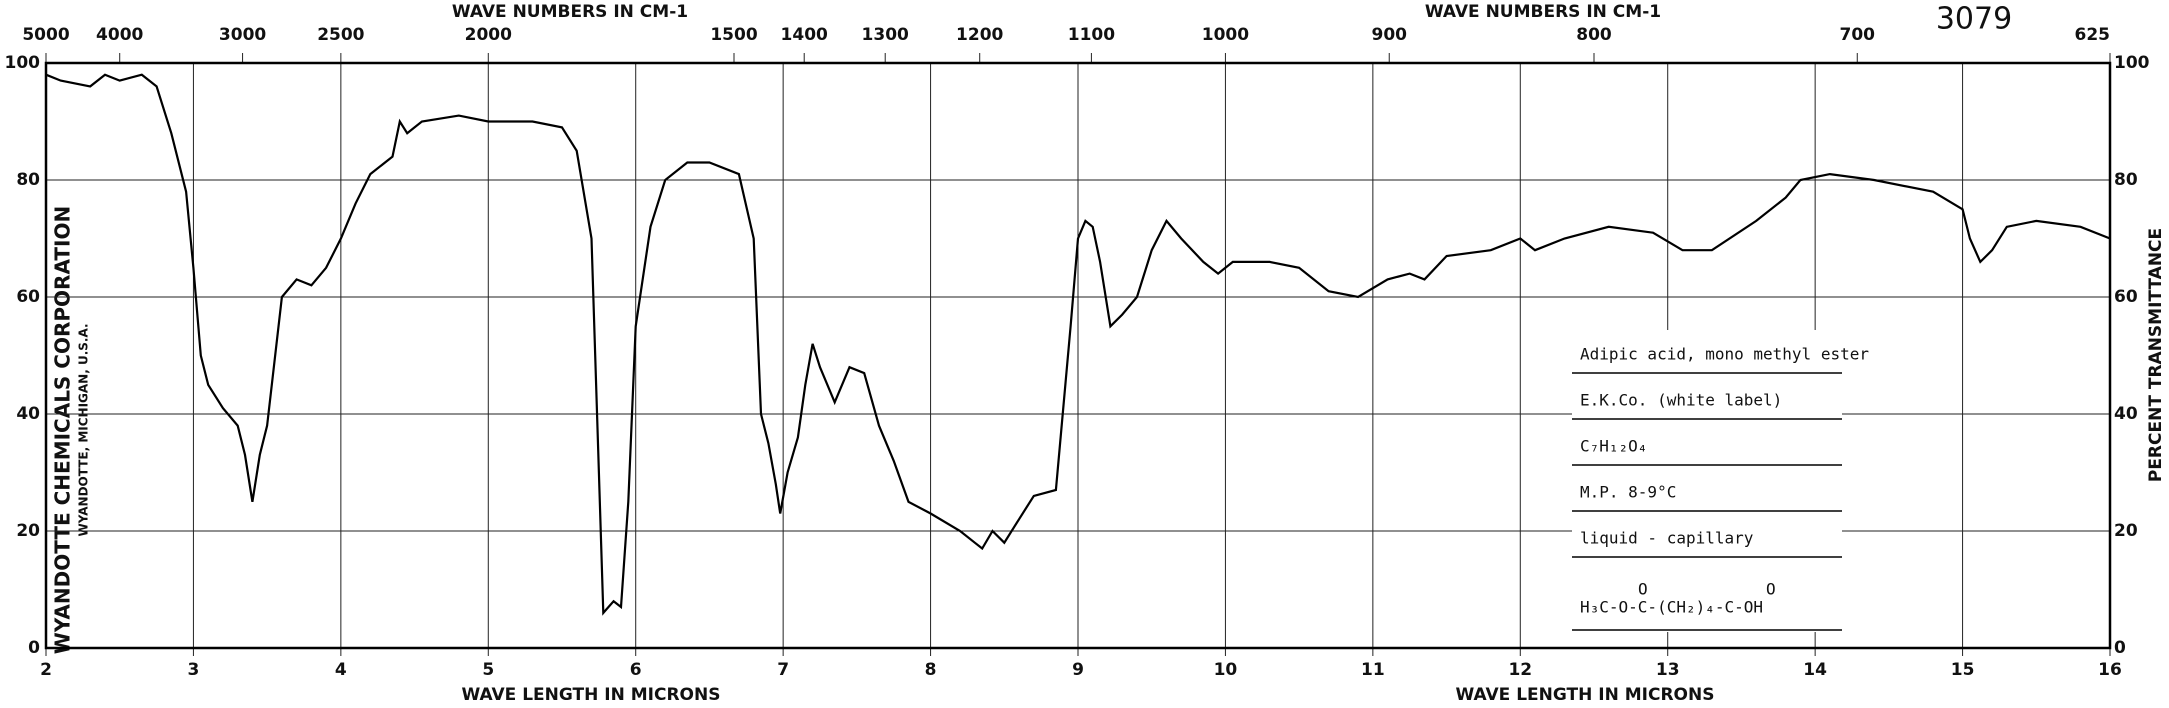  I want to click on y-axis-title: PERCENT TRANSMITTANCE, so click(2156, 355).